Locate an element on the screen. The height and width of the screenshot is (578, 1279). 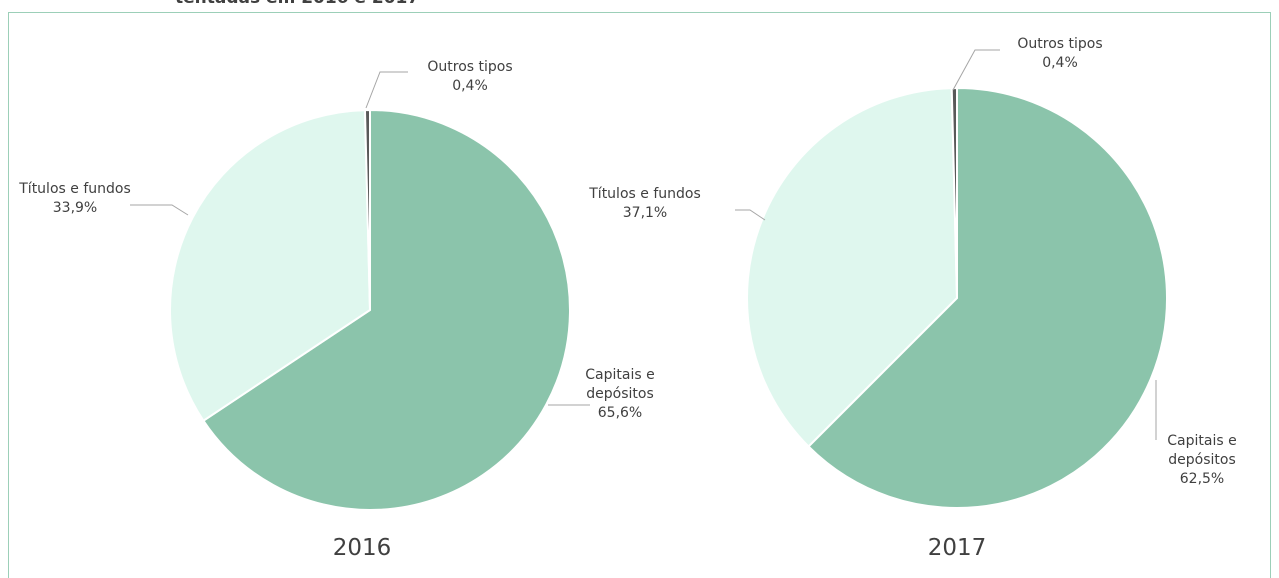
title: tentadas em 2016 e 2017 is located at coordinates (297, 4).